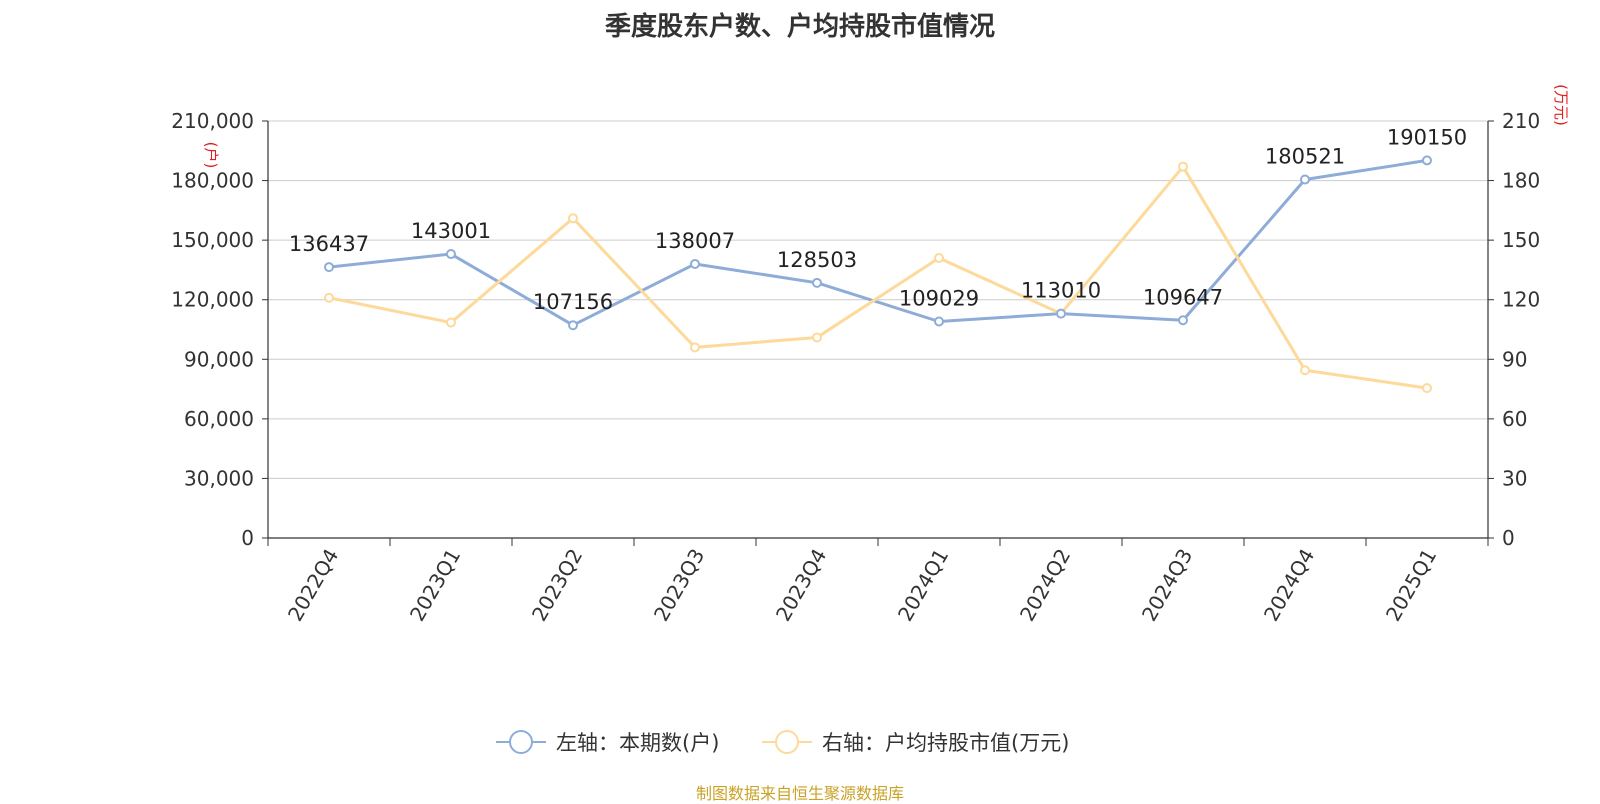 Image resolution: width=1600 pixels, height=804 pixels. Describe the element at coordinates (1305, 157) in the screenshot. I see `data-label: 180521` at that location.